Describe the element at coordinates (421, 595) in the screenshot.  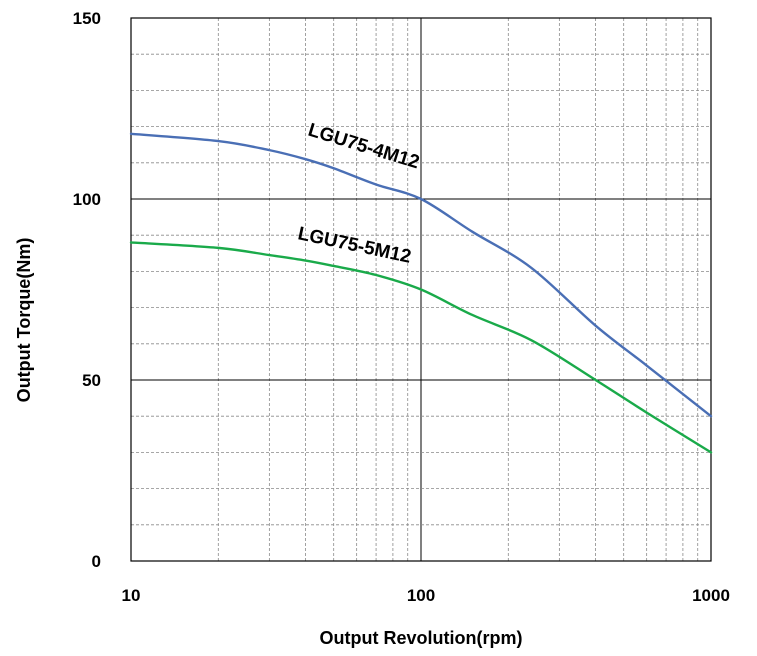
I see `x-tick-label: 100` at that location.